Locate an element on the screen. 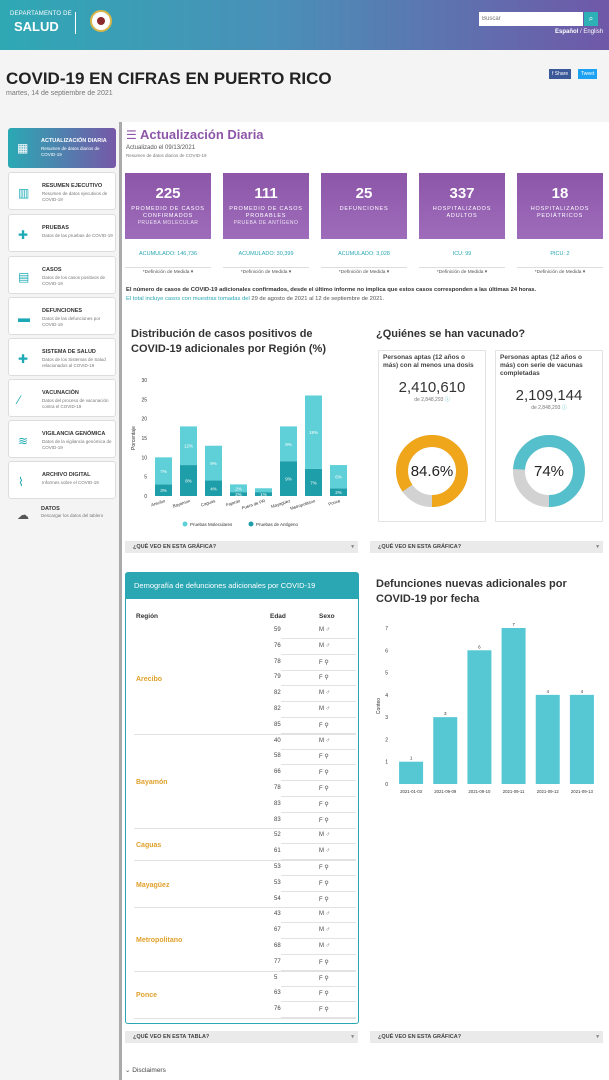 The width and height of the screenshot is (609, 1080). sidebar-item-desc: Descargar los datos del tablero is located at coordinates (72, 515).